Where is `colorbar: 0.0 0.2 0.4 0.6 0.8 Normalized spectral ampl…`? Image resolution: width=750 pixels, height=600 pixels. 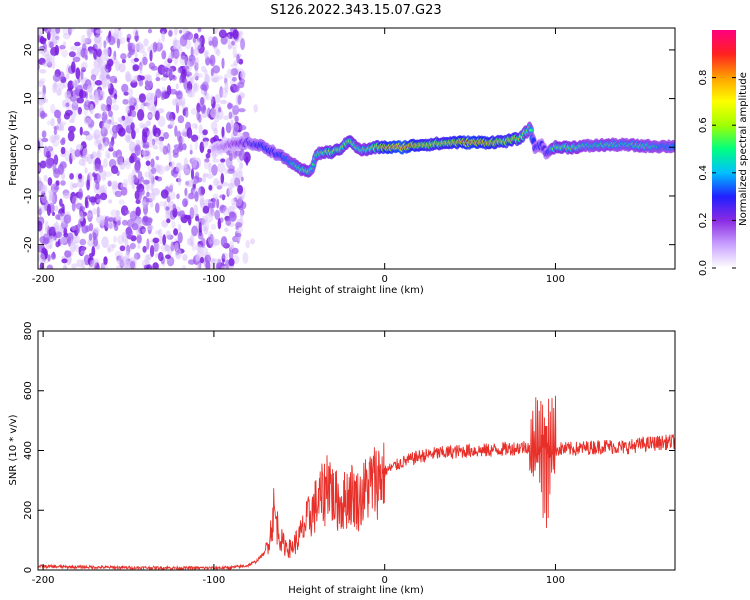 colorbar: 0.0 0.2 0.4 0.6 0.8 Normalized spectral ampl… is located at coordinates (723, 153).